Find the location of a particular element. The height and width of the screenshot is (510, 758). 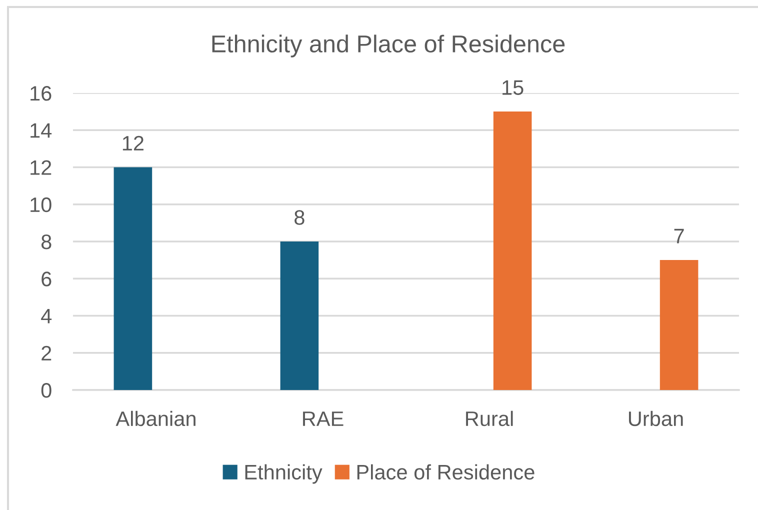

data-label: 7 is located at coordinates (679, 236).